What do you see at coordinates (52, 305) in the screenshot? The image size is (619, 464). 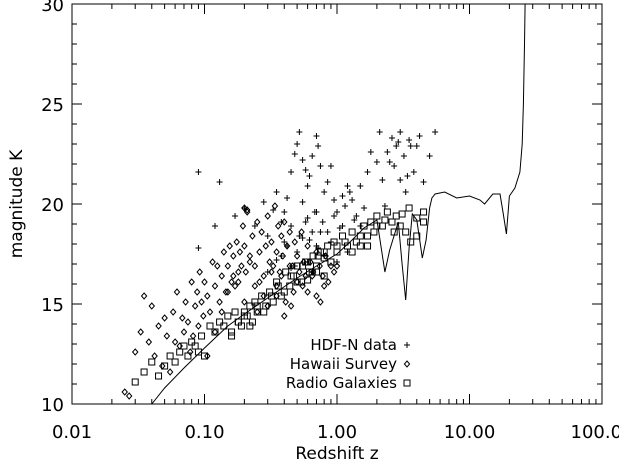 I see `y-tick-label: 15` at bounding box center [52, 305].